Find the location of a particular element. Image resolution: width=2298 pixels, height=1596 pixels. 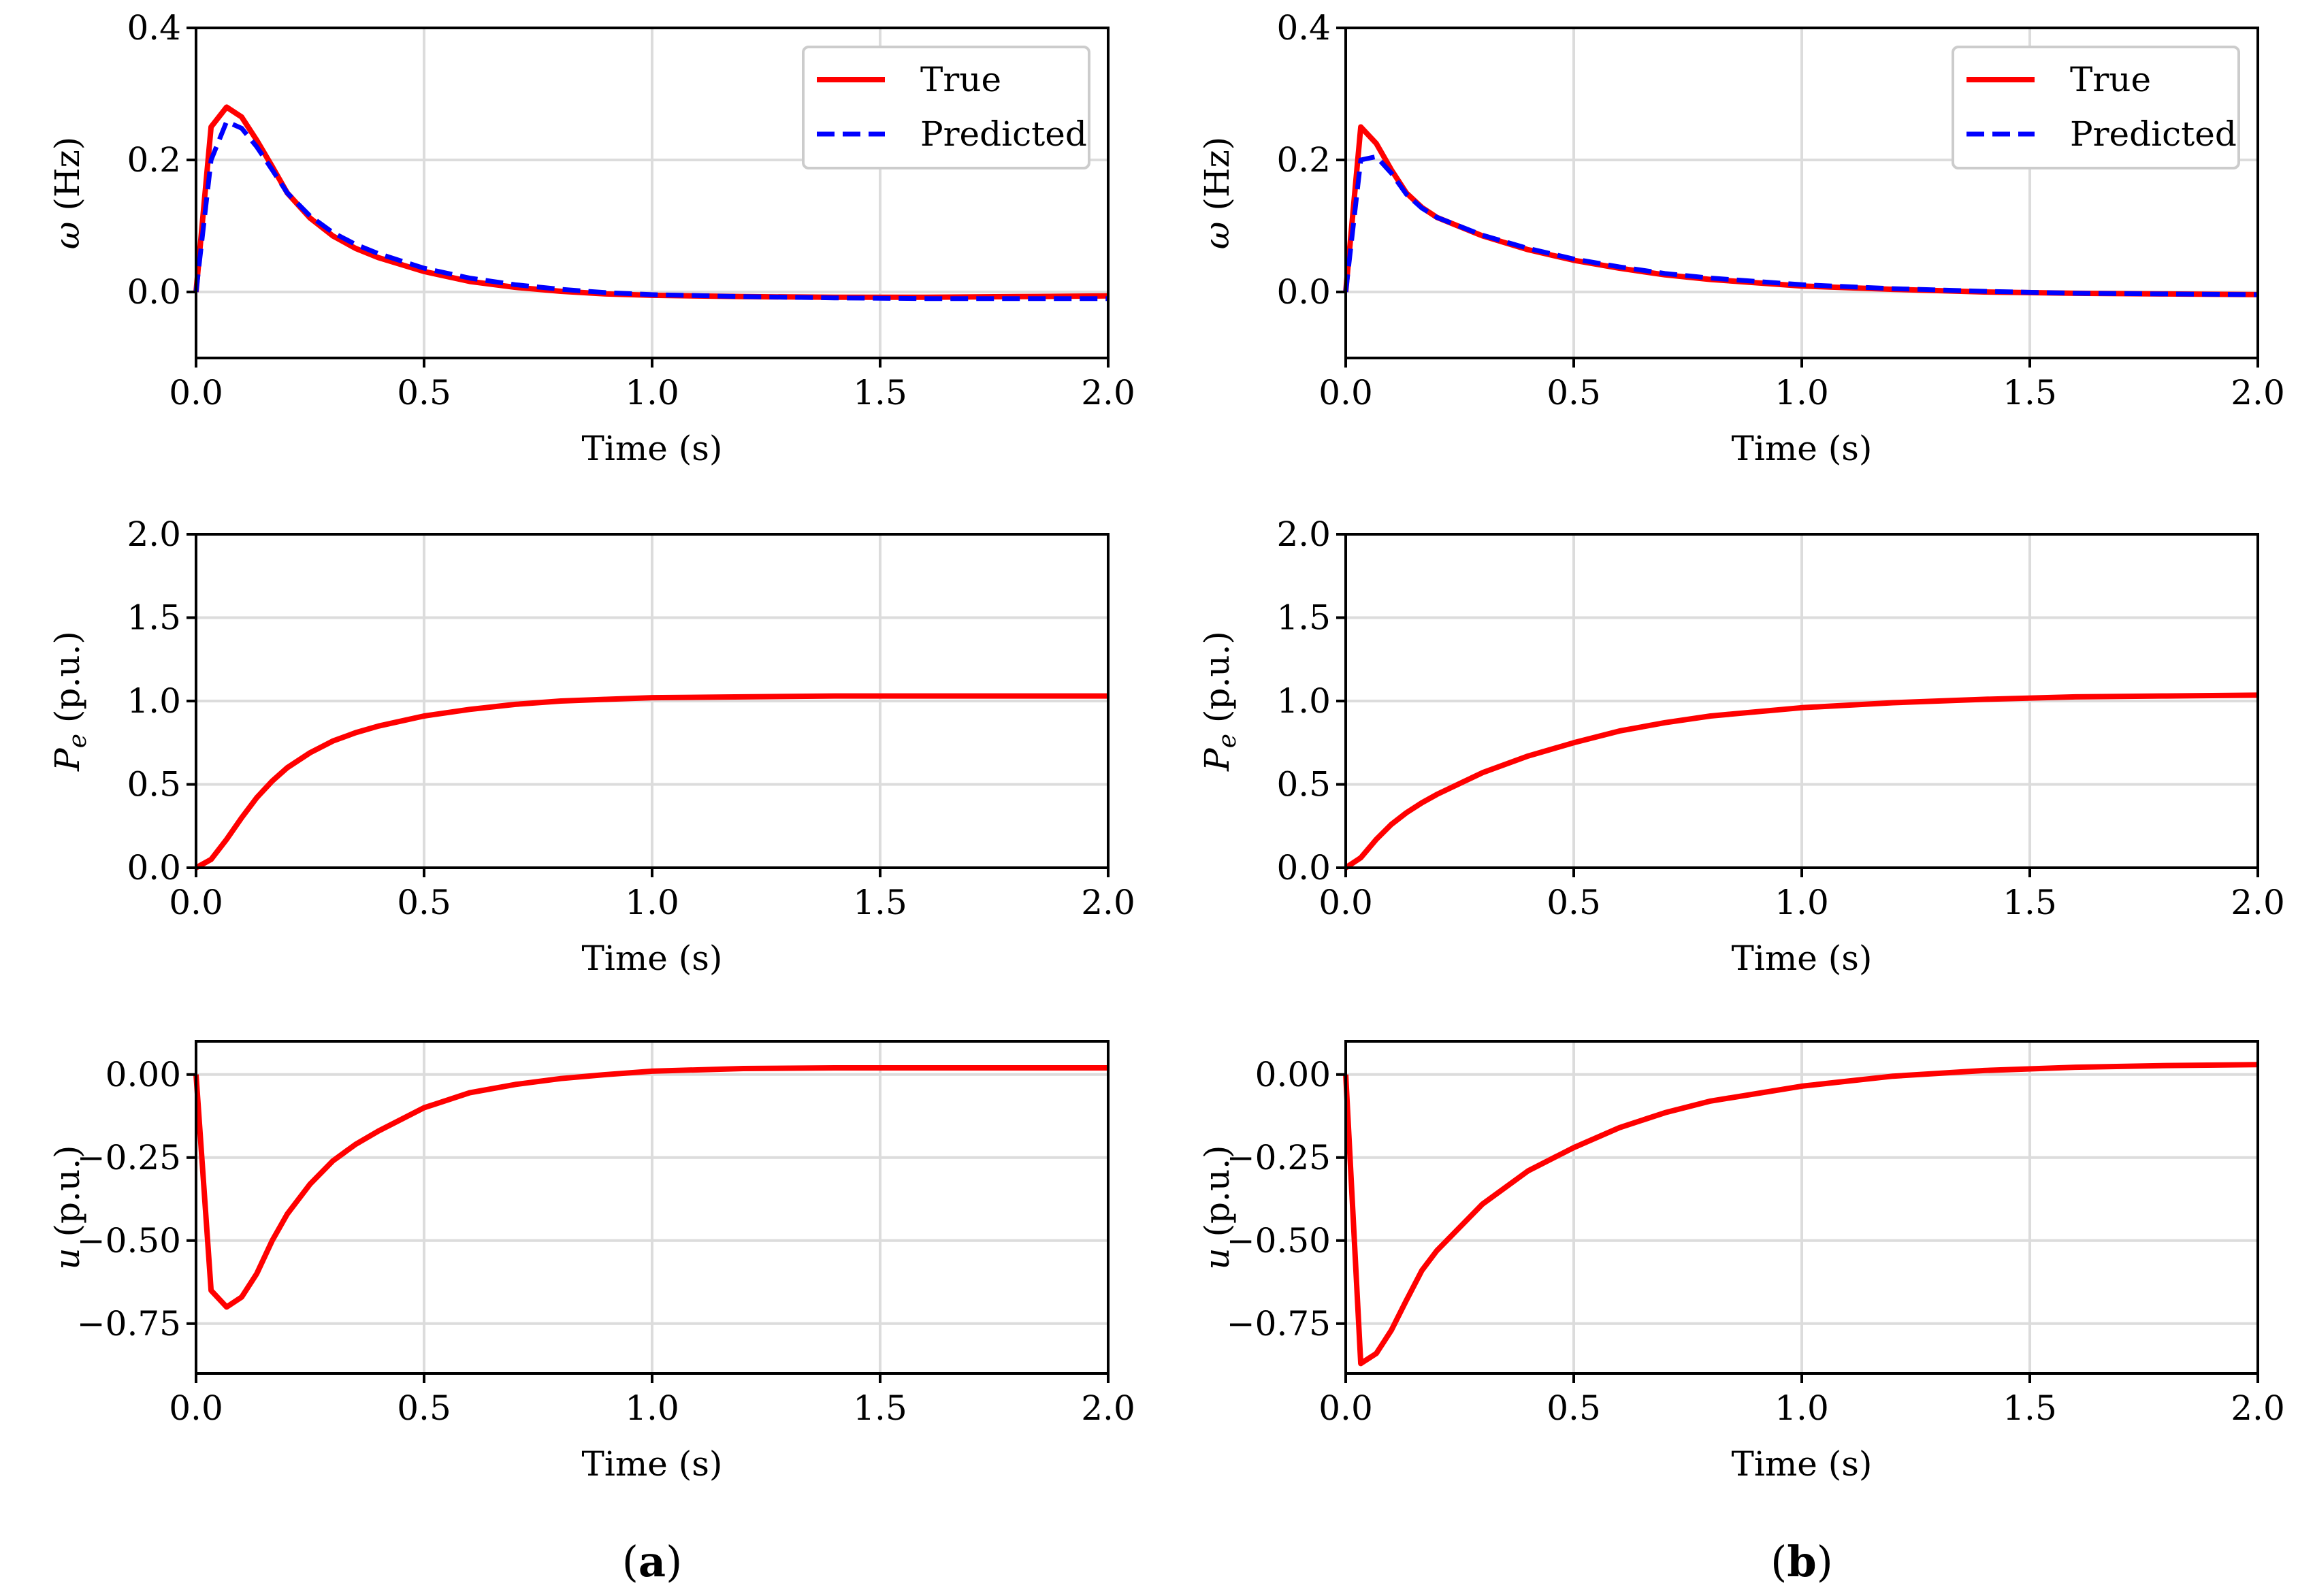

panel-label-a: (a) is located at coordinates (652, 1561).